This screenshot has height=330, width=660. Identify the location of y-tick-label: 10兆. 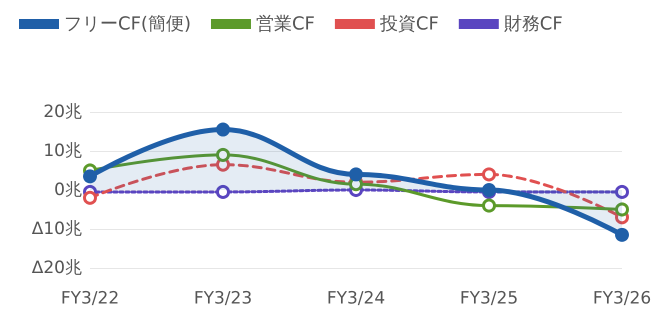
(62, 151).